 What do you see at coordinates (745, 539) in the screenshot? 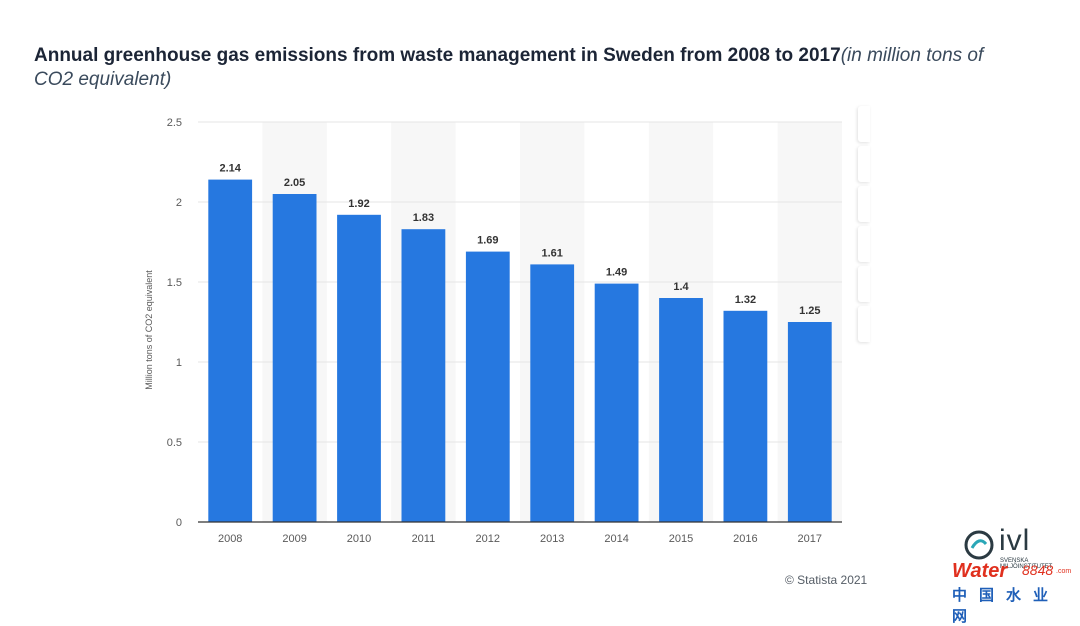
I see `x-tick-label: 2016` at bounding box center [745, 539].